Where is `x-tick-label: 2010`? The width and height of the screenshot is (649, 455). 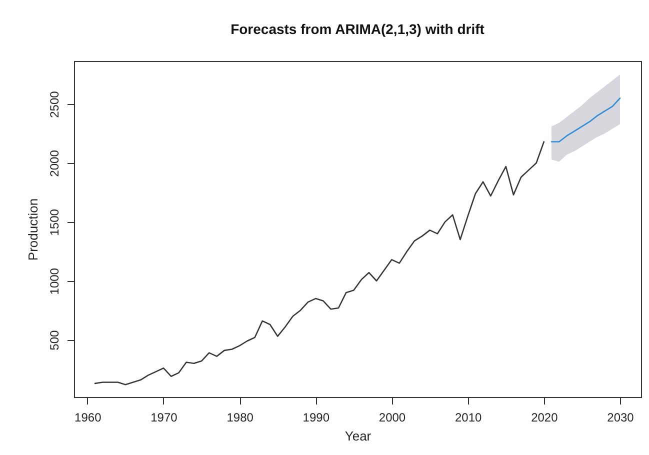
x-tick-label: 2010 is located at coordinates (468, 417).